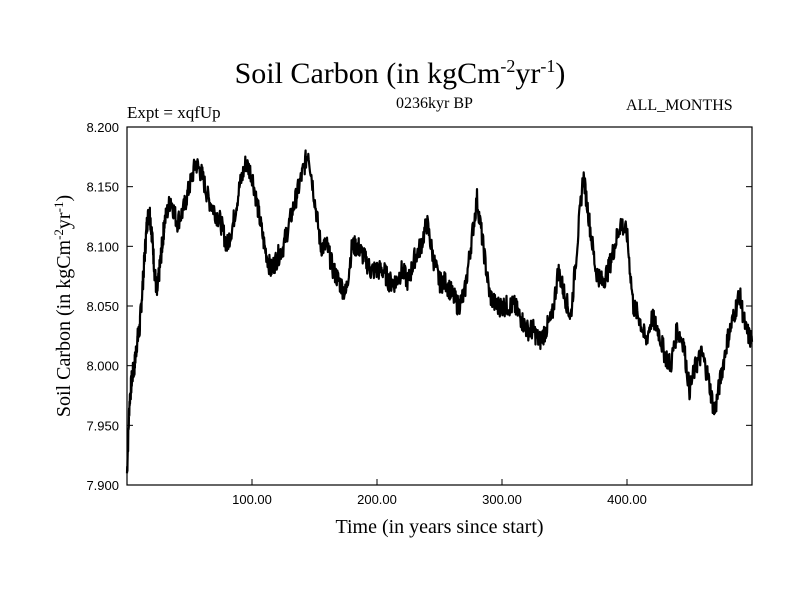  I want to click on y-tick-label: 8.150, so click(102, 187).